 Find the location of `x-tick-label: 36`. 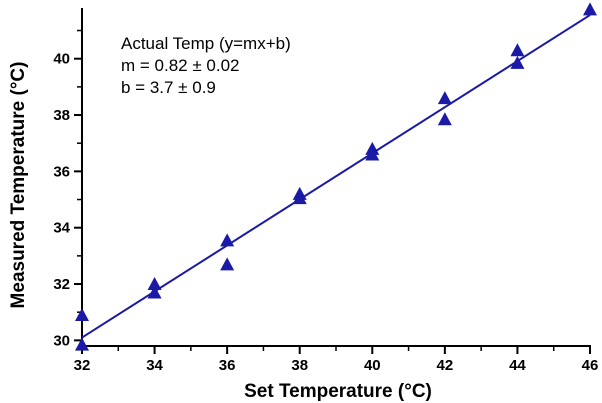

x-tick-label: 36 is located at coordinates (227, 365).